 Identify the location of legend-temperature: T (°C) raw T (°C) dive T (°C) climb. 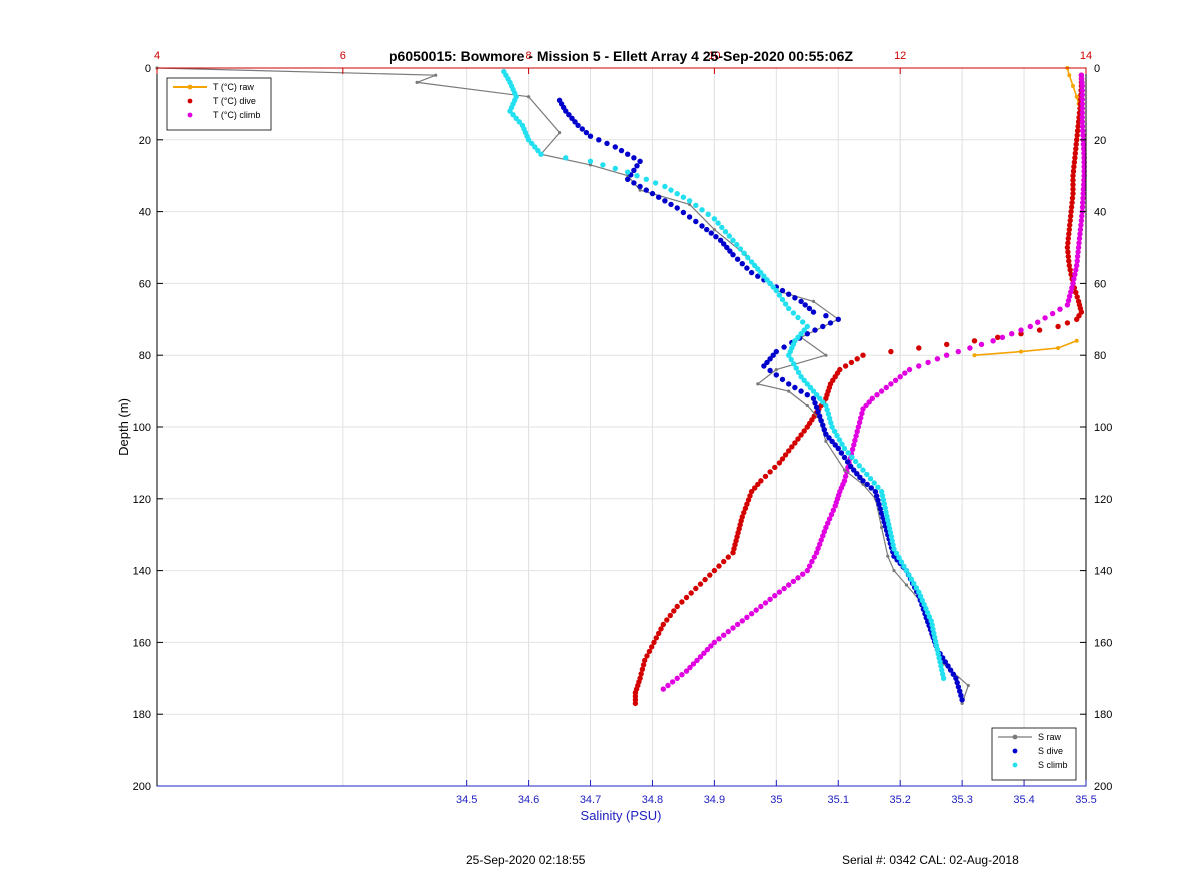
(219, 104).